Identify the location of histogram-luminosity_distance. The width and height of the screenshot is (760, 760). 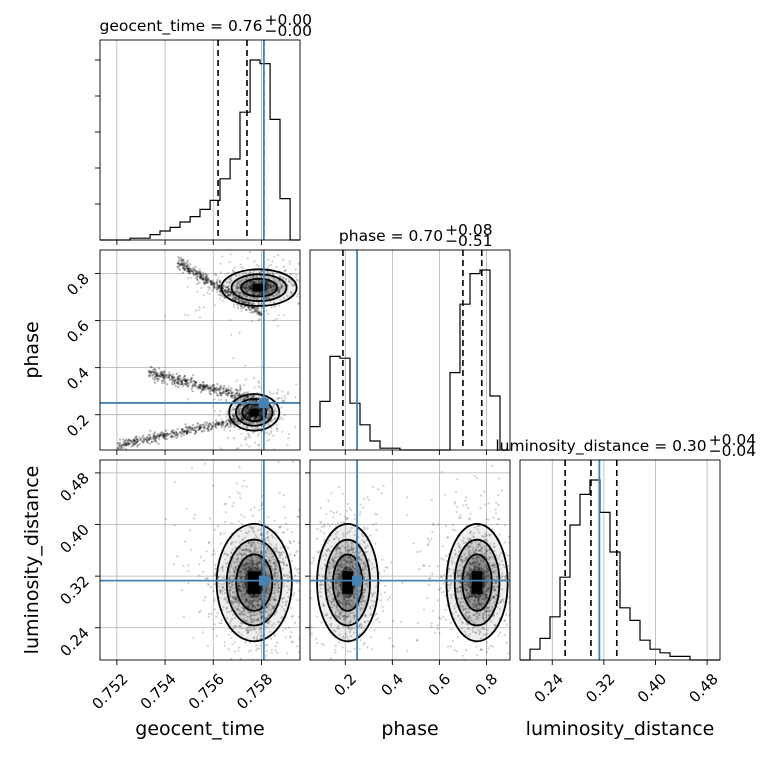
(620, 570).